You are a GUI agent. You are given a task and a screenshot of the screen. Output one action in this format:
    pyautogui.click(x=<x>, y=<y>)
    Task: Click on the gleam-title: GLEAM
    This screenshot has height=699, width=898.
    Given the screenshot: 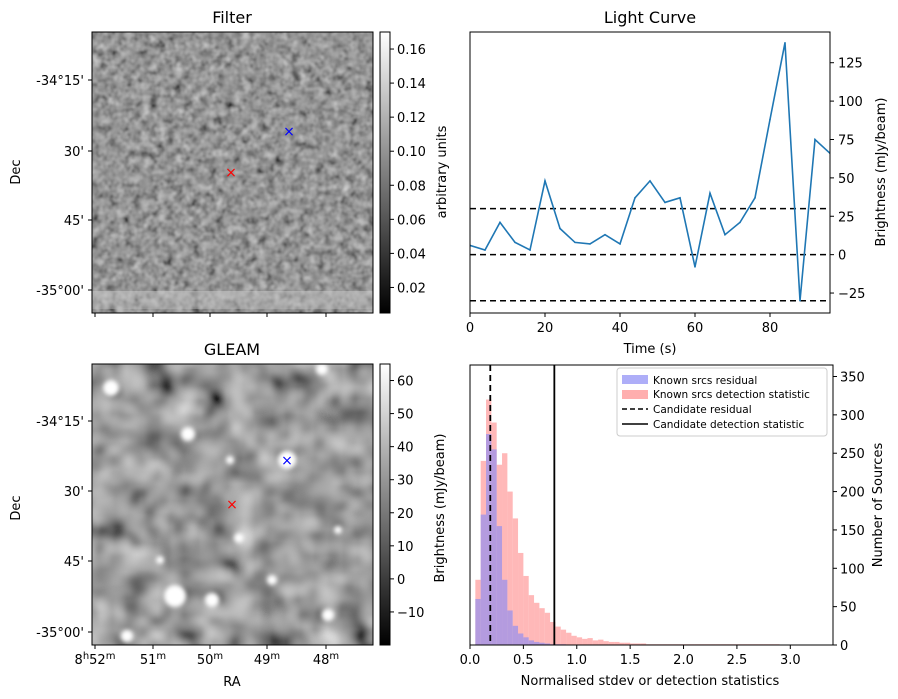 What is the action you would take?
    pyautogui.click(x=232, y=349)
    